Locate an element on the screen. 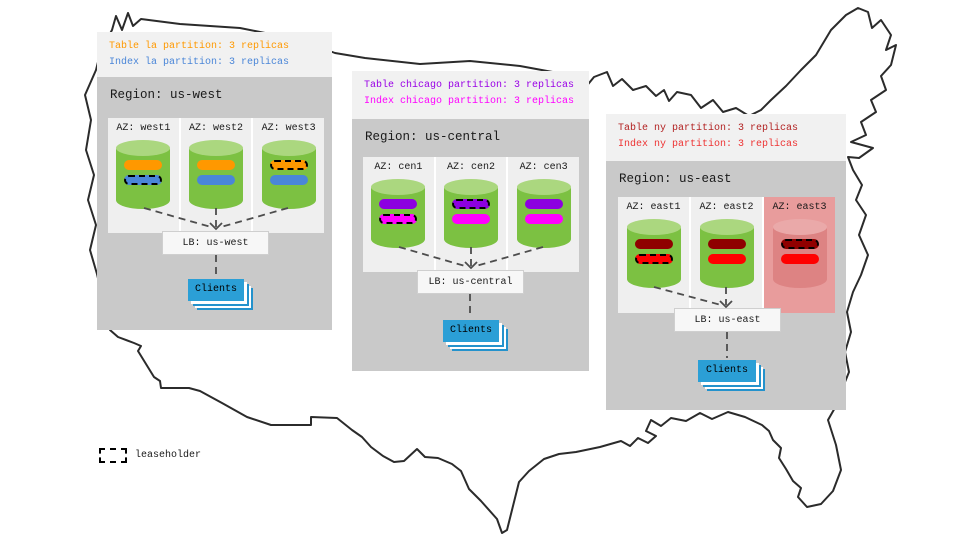 This screenshot has height=540, width=960. az-row: AZ: west1 AZ: west2 AZ: west3 is located at coordinates (216, 175).